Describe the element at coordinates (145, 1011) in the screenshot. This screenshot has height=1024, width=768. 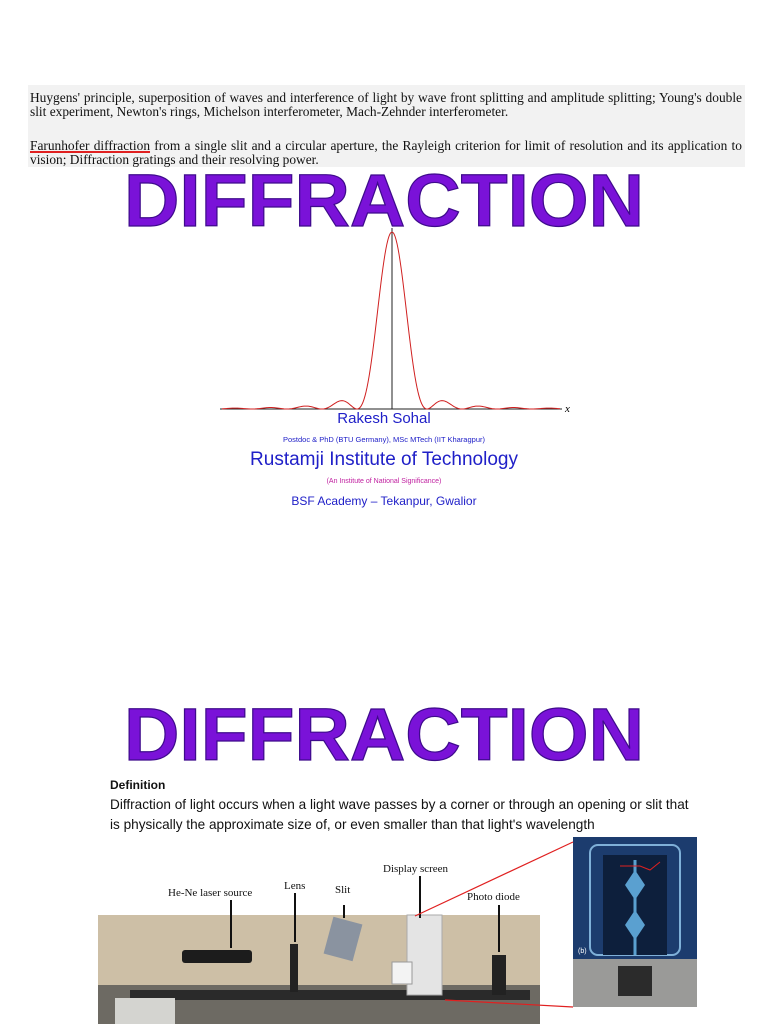
I see `power-supply` at that location.